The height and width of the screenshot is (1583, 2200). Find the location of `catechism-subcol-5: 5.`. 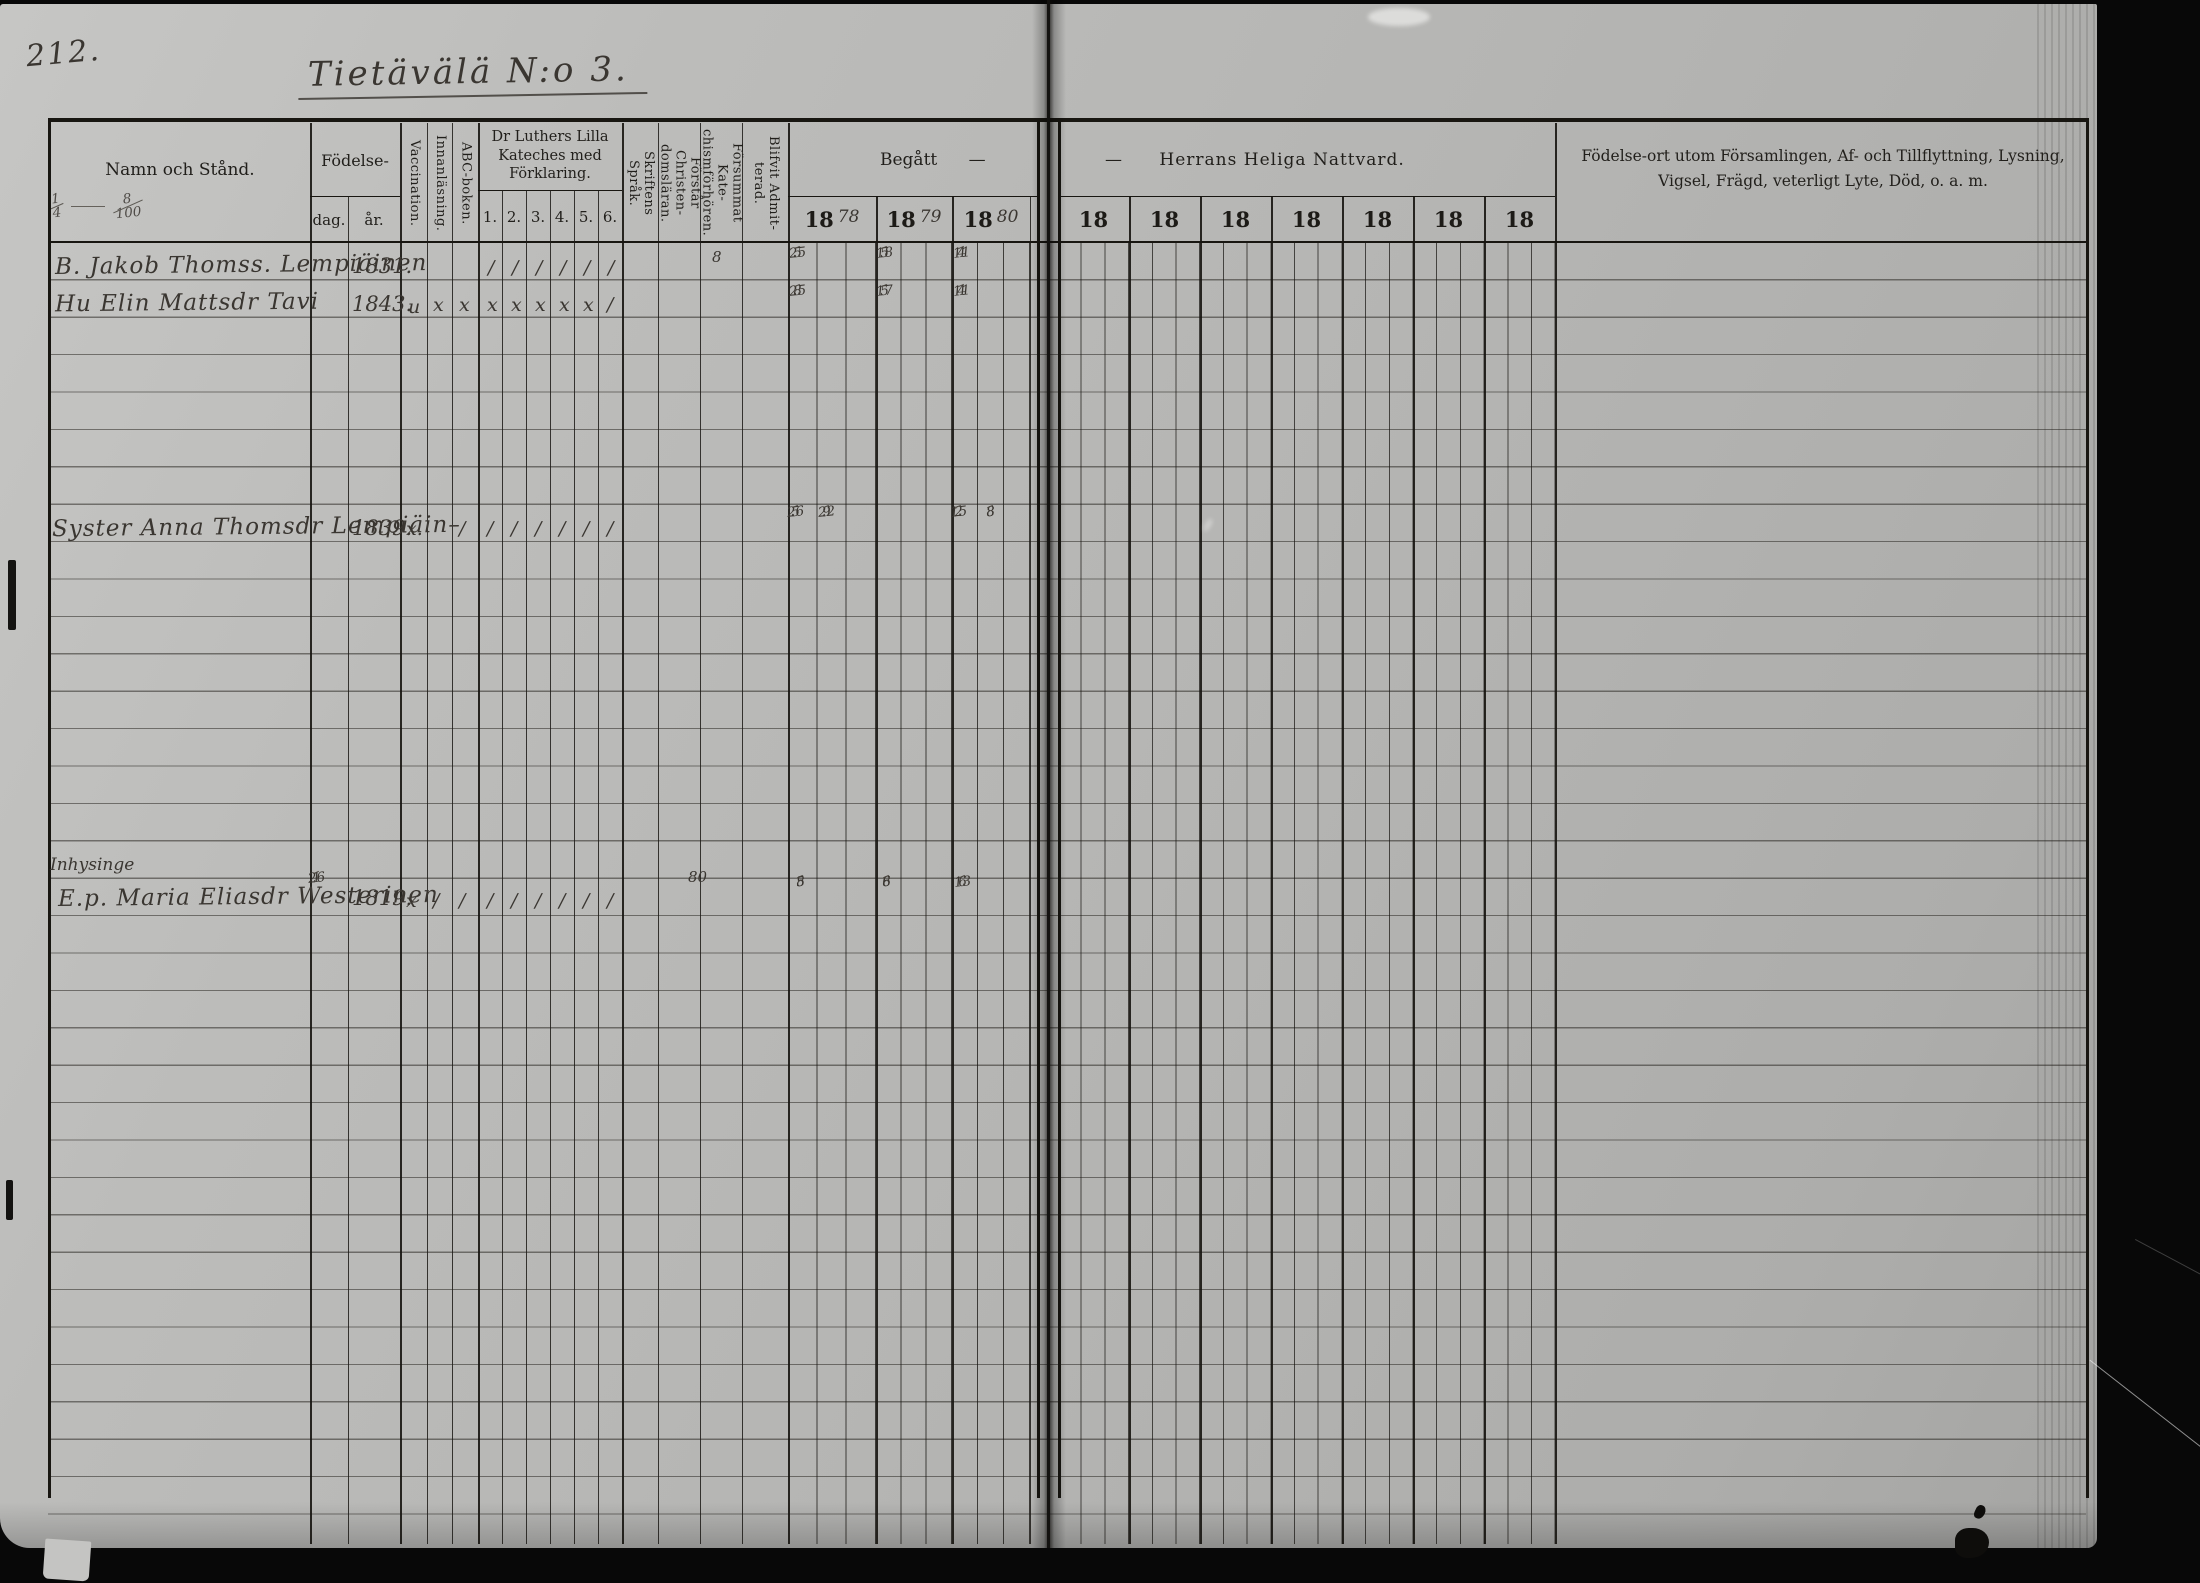

catechism-subcol-5: 5. is located at coordinates (586, 217).